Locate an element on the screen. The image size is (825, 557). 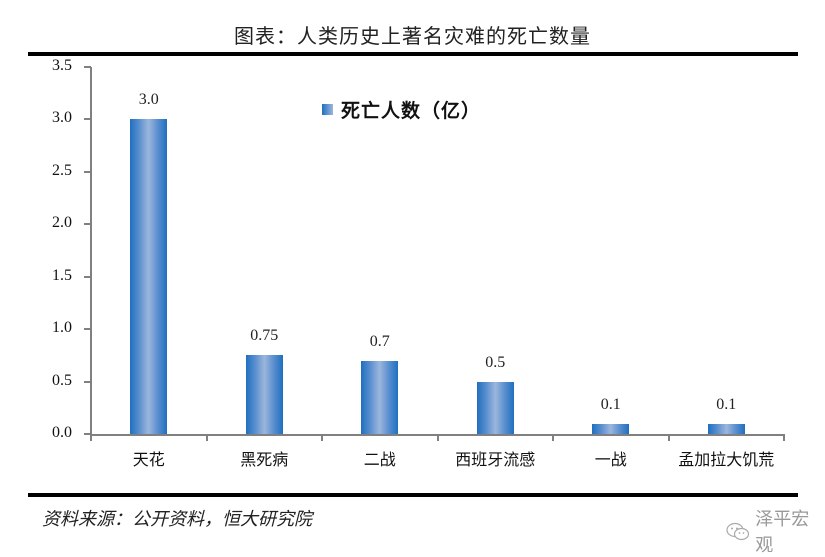
legend: 死亡人数（亿） is located at coordinates (401, 109).